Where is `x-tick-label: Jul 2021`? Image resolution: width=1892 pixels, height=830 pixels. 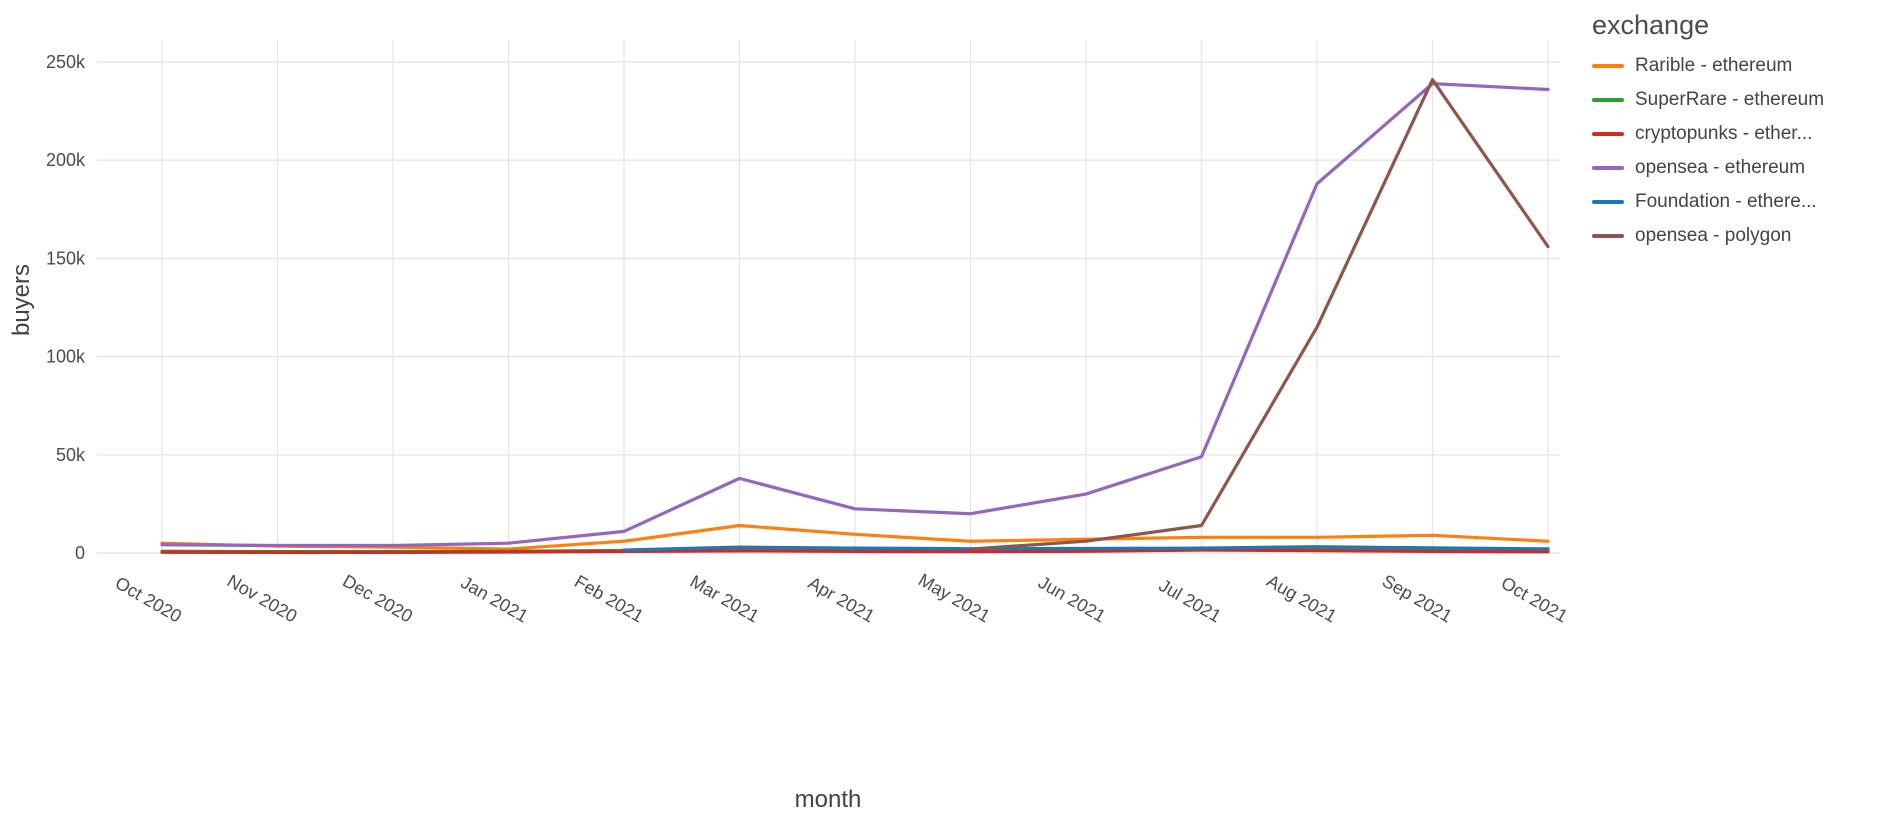 x-tick-label: Jul 2021 is located at coordinates (1190, 600).